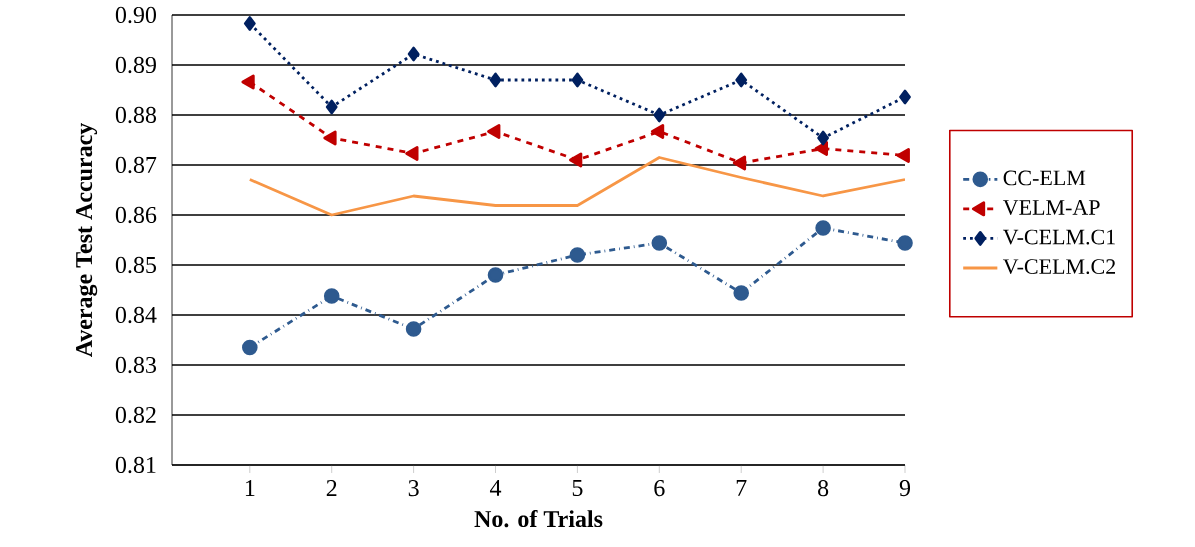 This screenshot has height=547, width=1195. Describe the element at coordinates (413, 488) in the screenshot. I see `x-tick-label: 3` at that location.